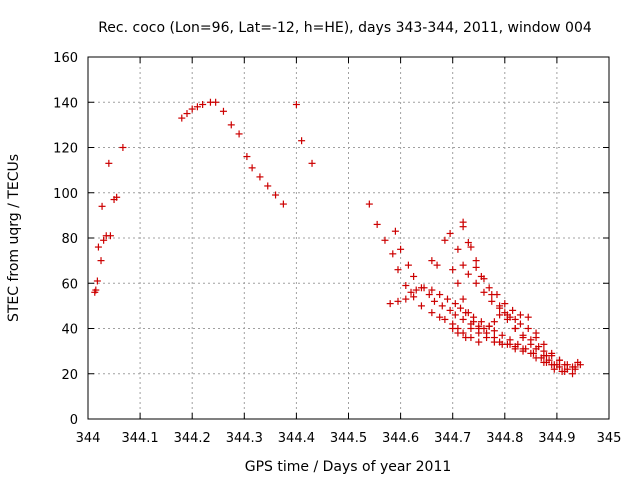 The height and width of the screenshot is (480, 640). I want to click on x-tick-label: 344.2, so click(192, 438).